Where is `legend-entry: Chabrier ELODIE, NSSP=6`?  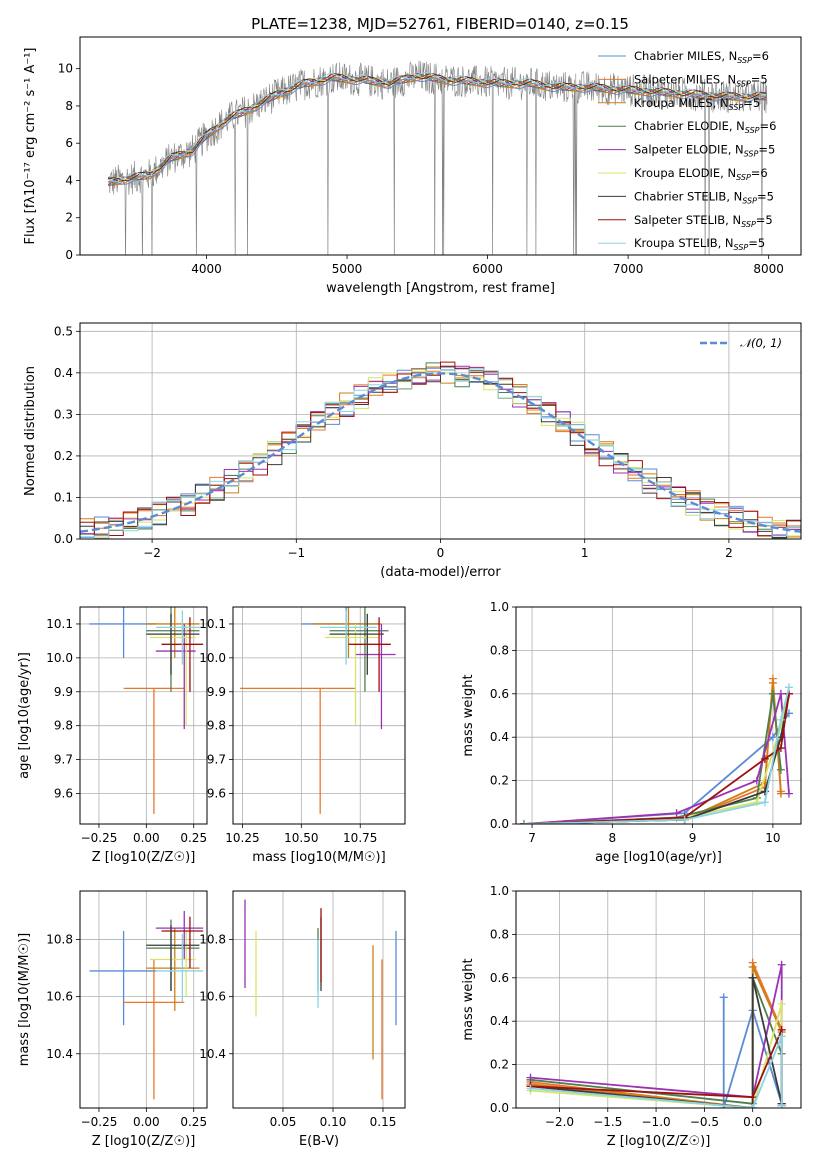
legend-entry: Chabrier ELODIE, NSSP=6 is located at coordinates (705, 127).